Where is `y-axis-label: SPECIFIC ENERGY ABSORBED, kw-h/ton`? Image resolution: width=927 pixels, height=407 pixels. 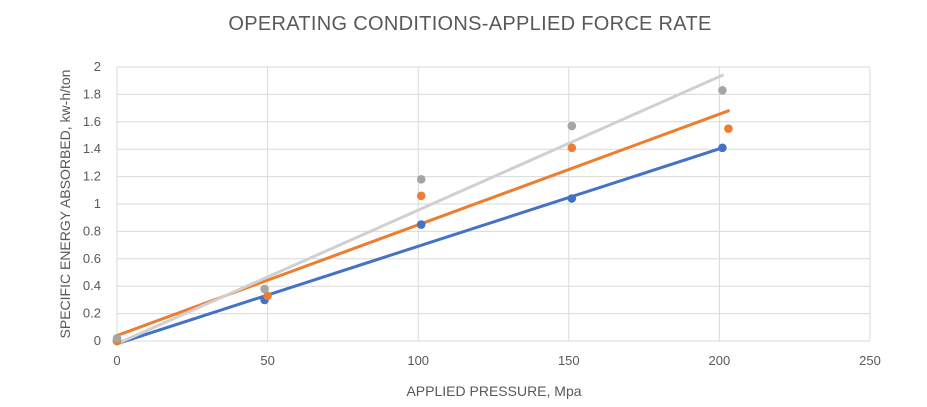 y-axis-label: SPECIFIC ENERGY ABSORBED, kw-h/ton is located at coordinates (65, 204).